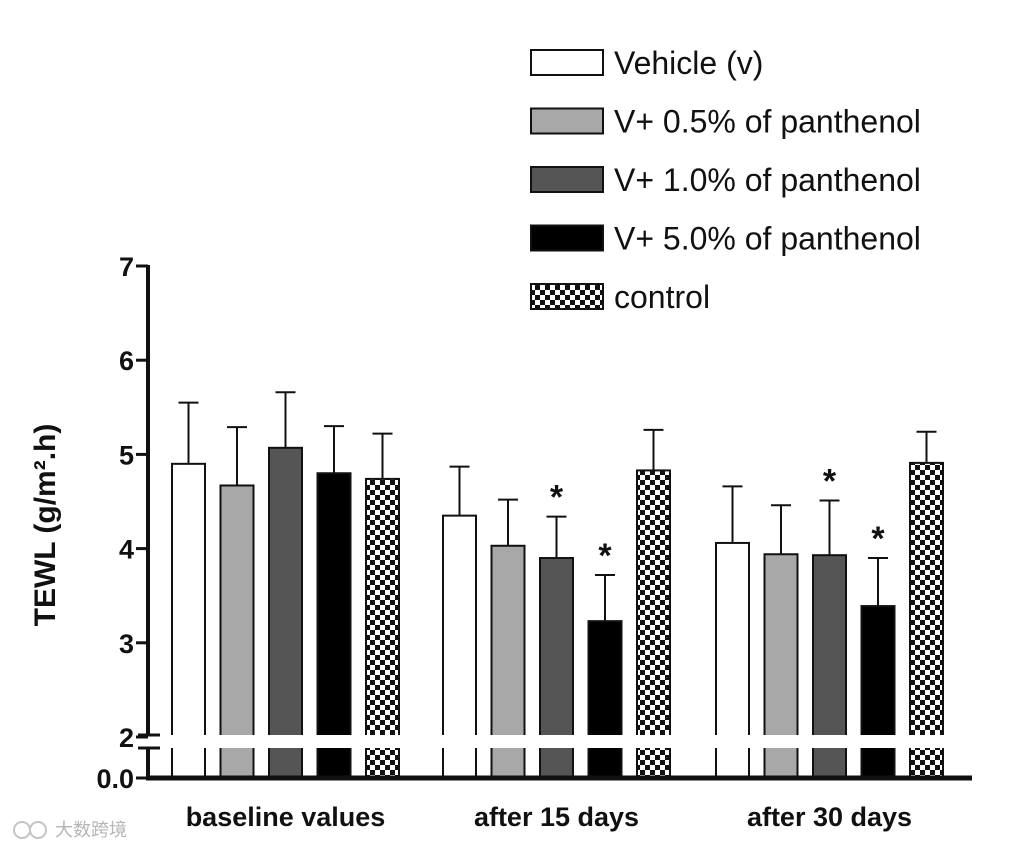 Image resolution: width=1024 pixels, height=850 pixels. What do you see at coordinates (126, 455) in the screenshot?
I see `y-tick-label: 5` at bounding box center [126, 455].